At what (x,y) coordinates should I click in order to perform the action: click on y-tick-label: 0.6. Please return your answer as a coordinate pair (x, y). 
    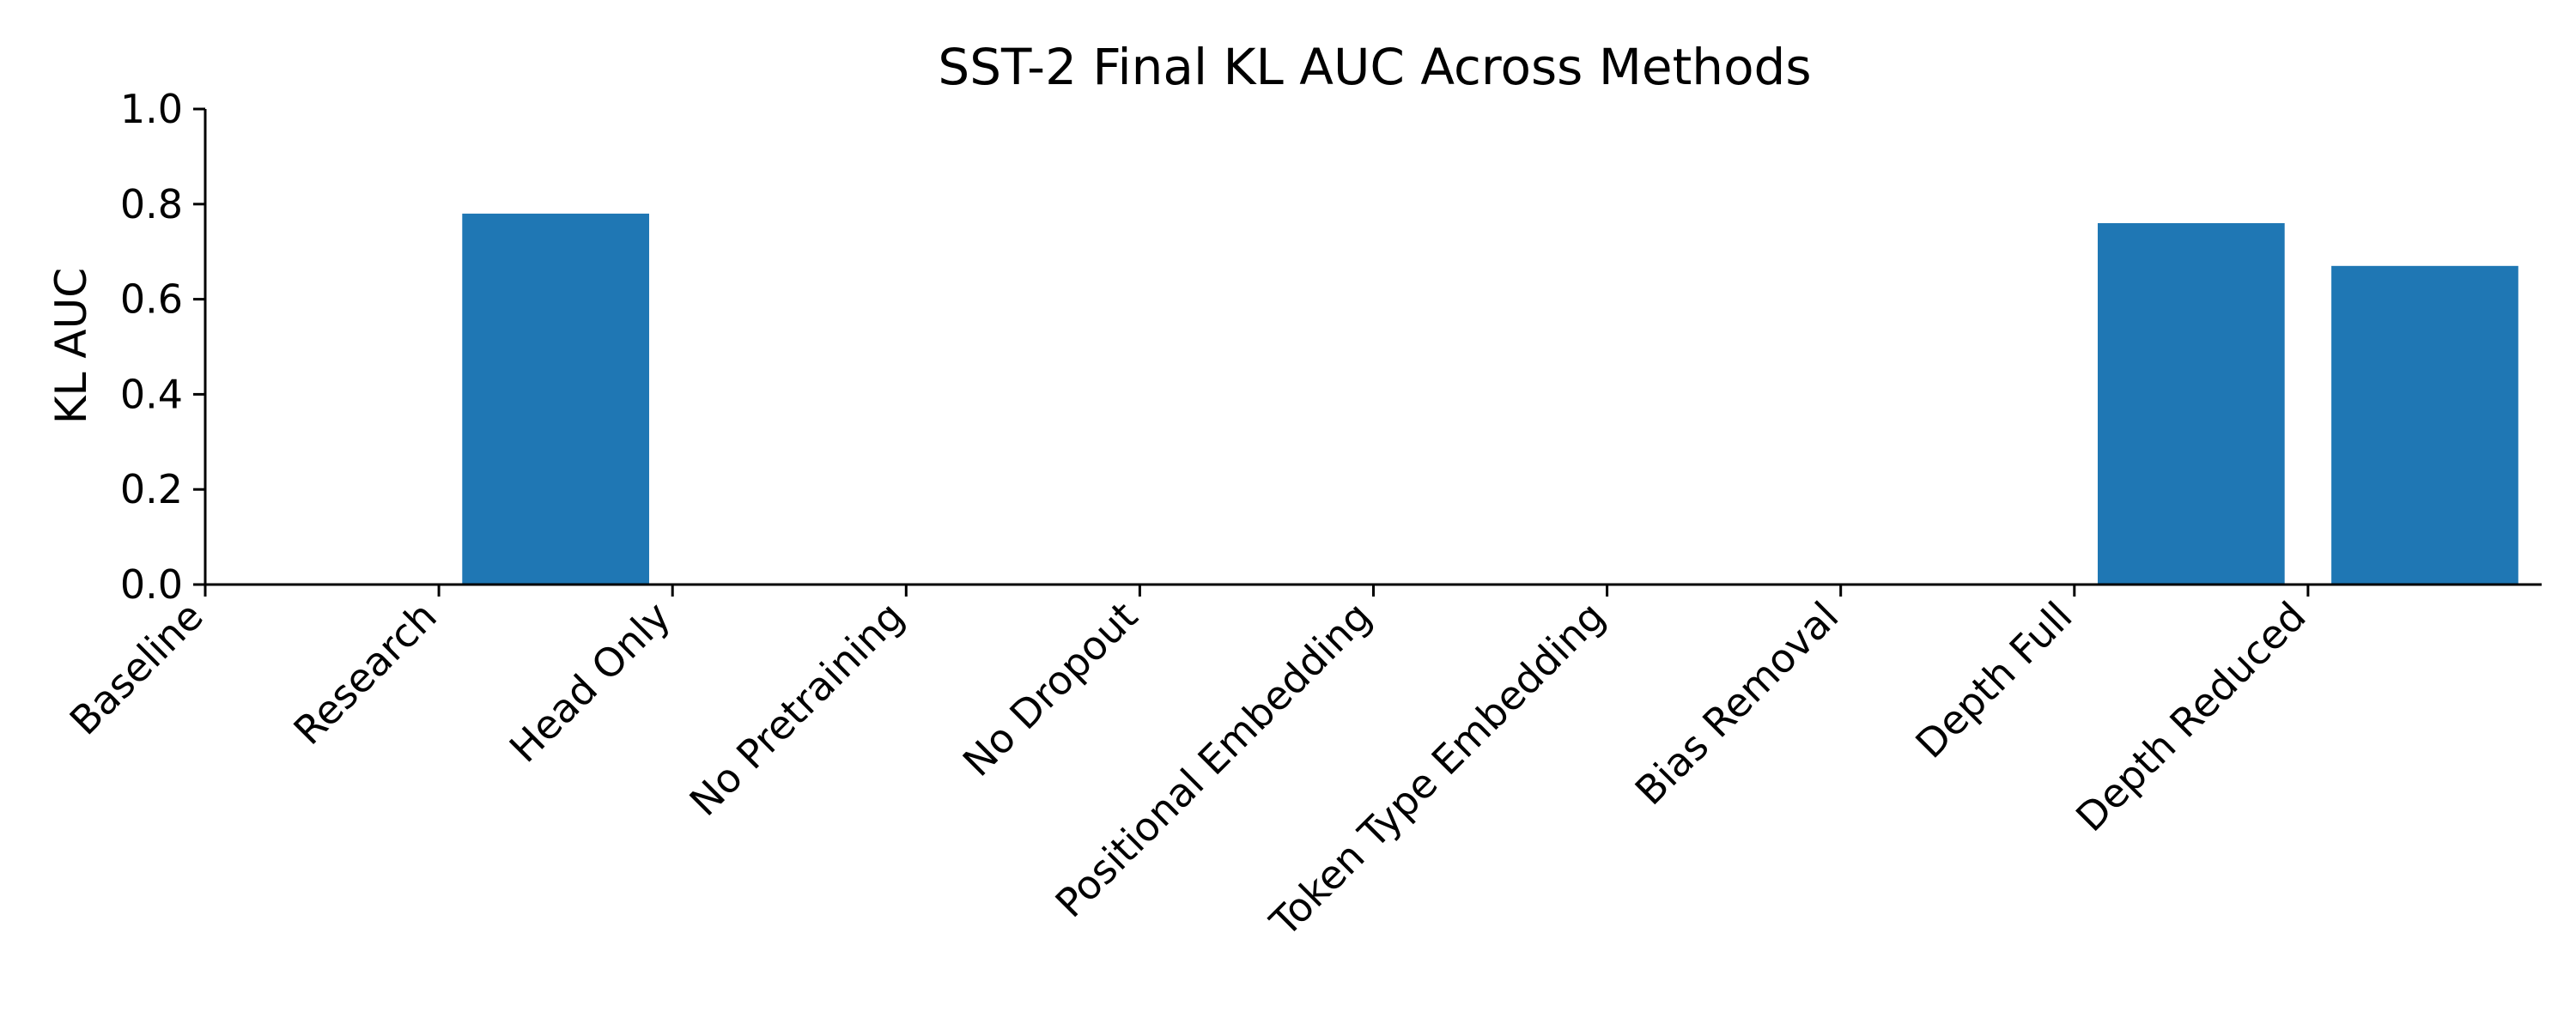
    Looking at the image, I should click on (151, 299).